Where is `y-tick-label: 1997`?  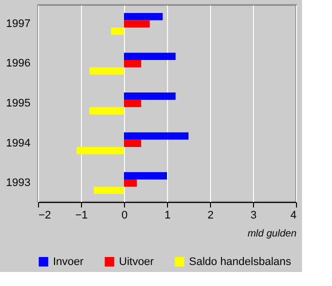 y-tick-label: 1997 is located at coordinates (18, 24).